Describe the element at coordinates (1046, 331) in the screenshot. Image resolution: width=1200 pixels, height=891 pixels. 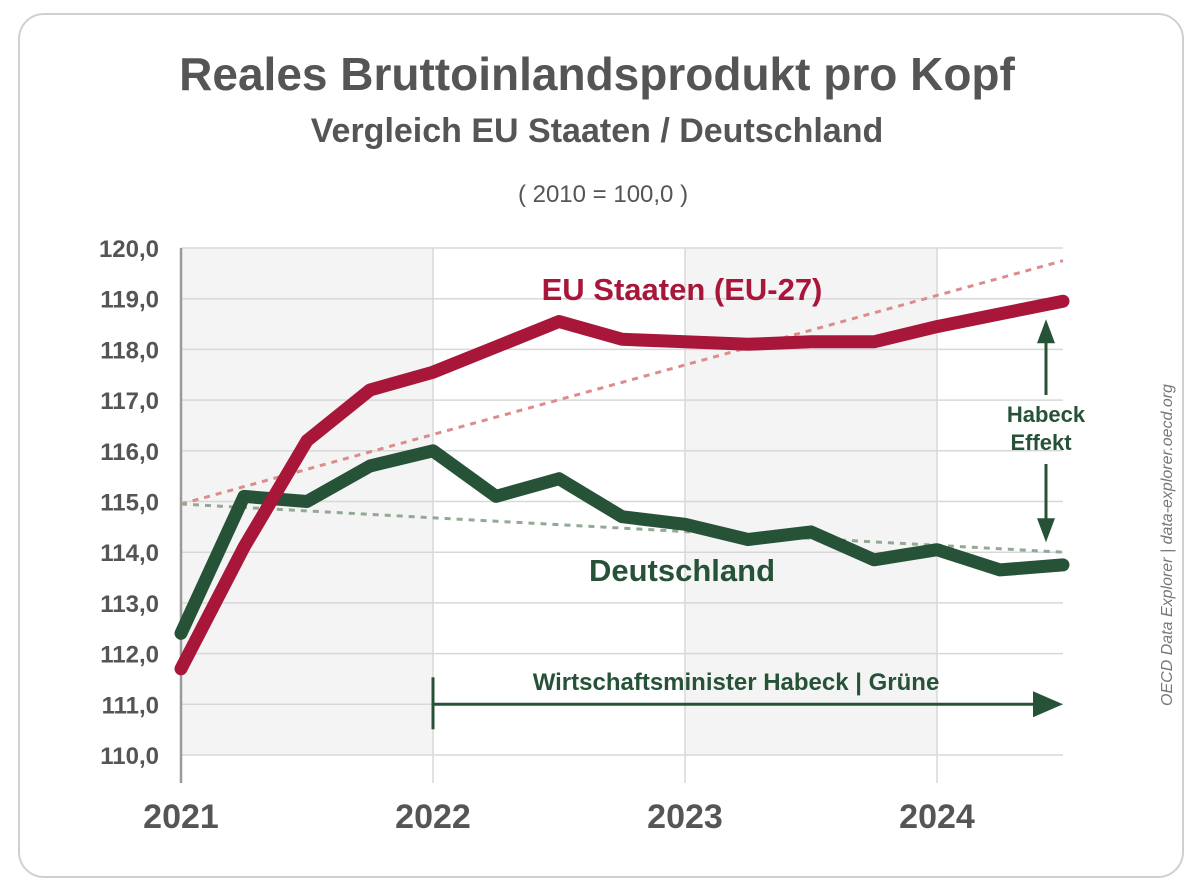
I see `effect-arrow-up-head` at that location.